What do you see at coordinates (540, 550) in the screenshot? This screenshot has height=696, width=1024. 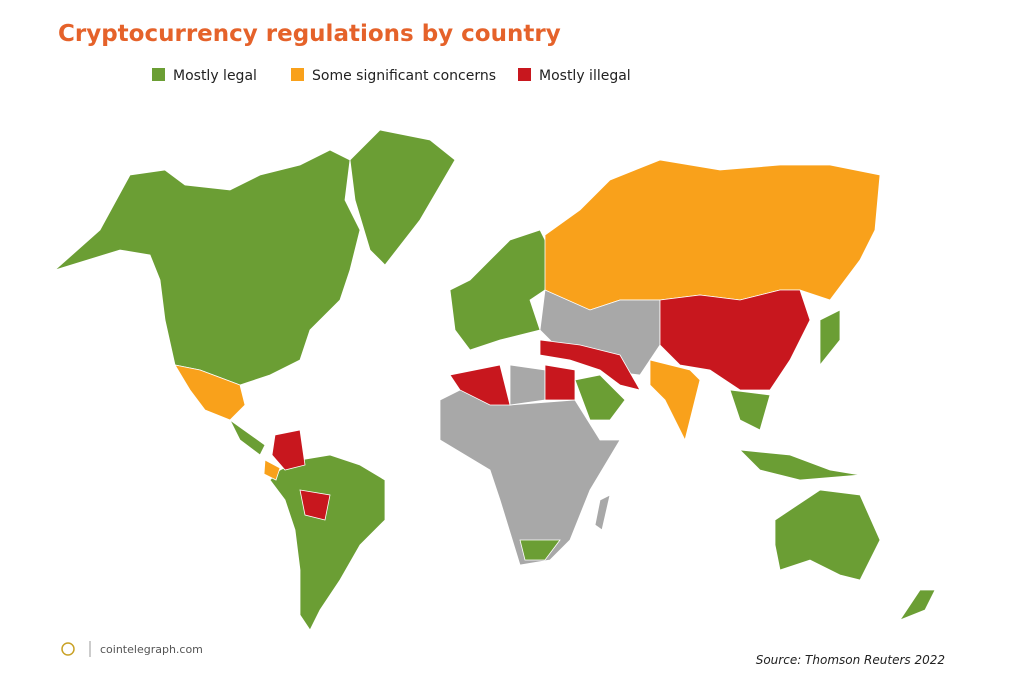 I see `south-africa` at bounding box center [540, 550].